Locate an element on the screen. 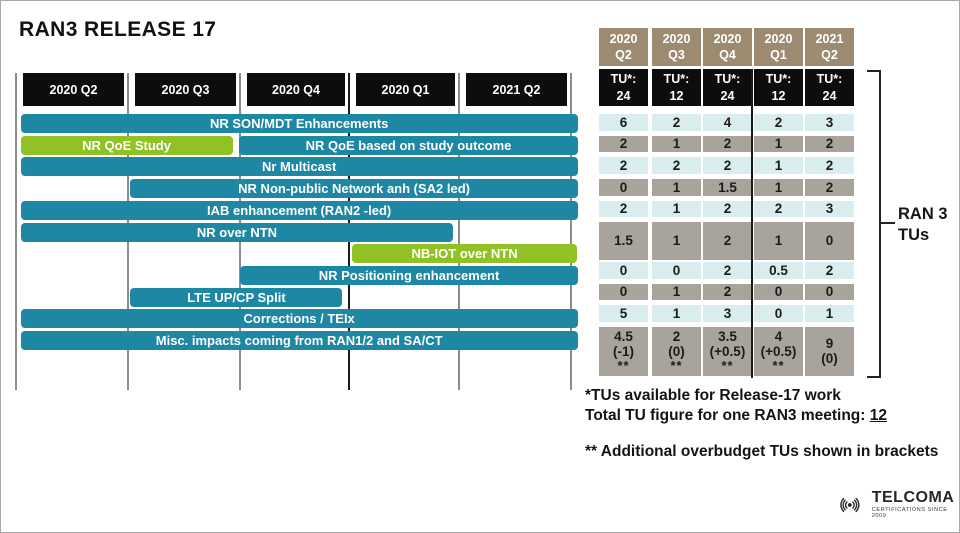 This screenshot has height=533, width=960. bracket-label: RAN 3 TUs is located at coordinates (923, 225).